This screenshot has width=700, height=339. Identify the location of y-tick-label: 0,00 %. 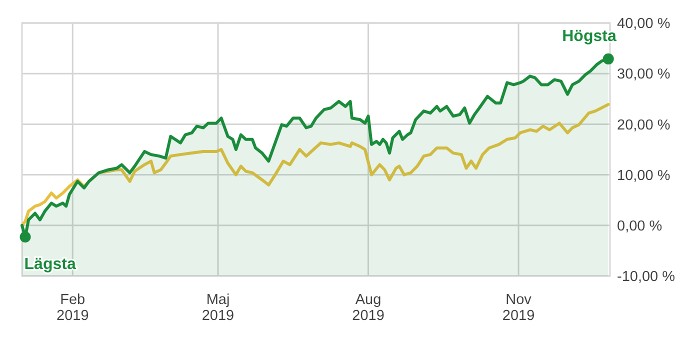
(639, 226).